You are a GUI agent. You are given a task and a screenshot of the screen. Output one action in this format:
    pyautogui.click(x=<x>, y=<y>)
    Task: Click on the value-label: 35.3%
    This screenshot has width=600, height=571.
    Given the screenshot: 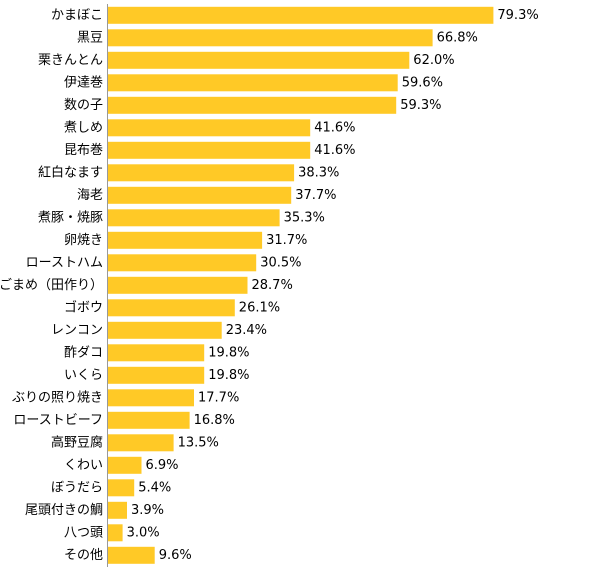 What is the action you would take?
    pyautogui.click(x=304, y=217)
    